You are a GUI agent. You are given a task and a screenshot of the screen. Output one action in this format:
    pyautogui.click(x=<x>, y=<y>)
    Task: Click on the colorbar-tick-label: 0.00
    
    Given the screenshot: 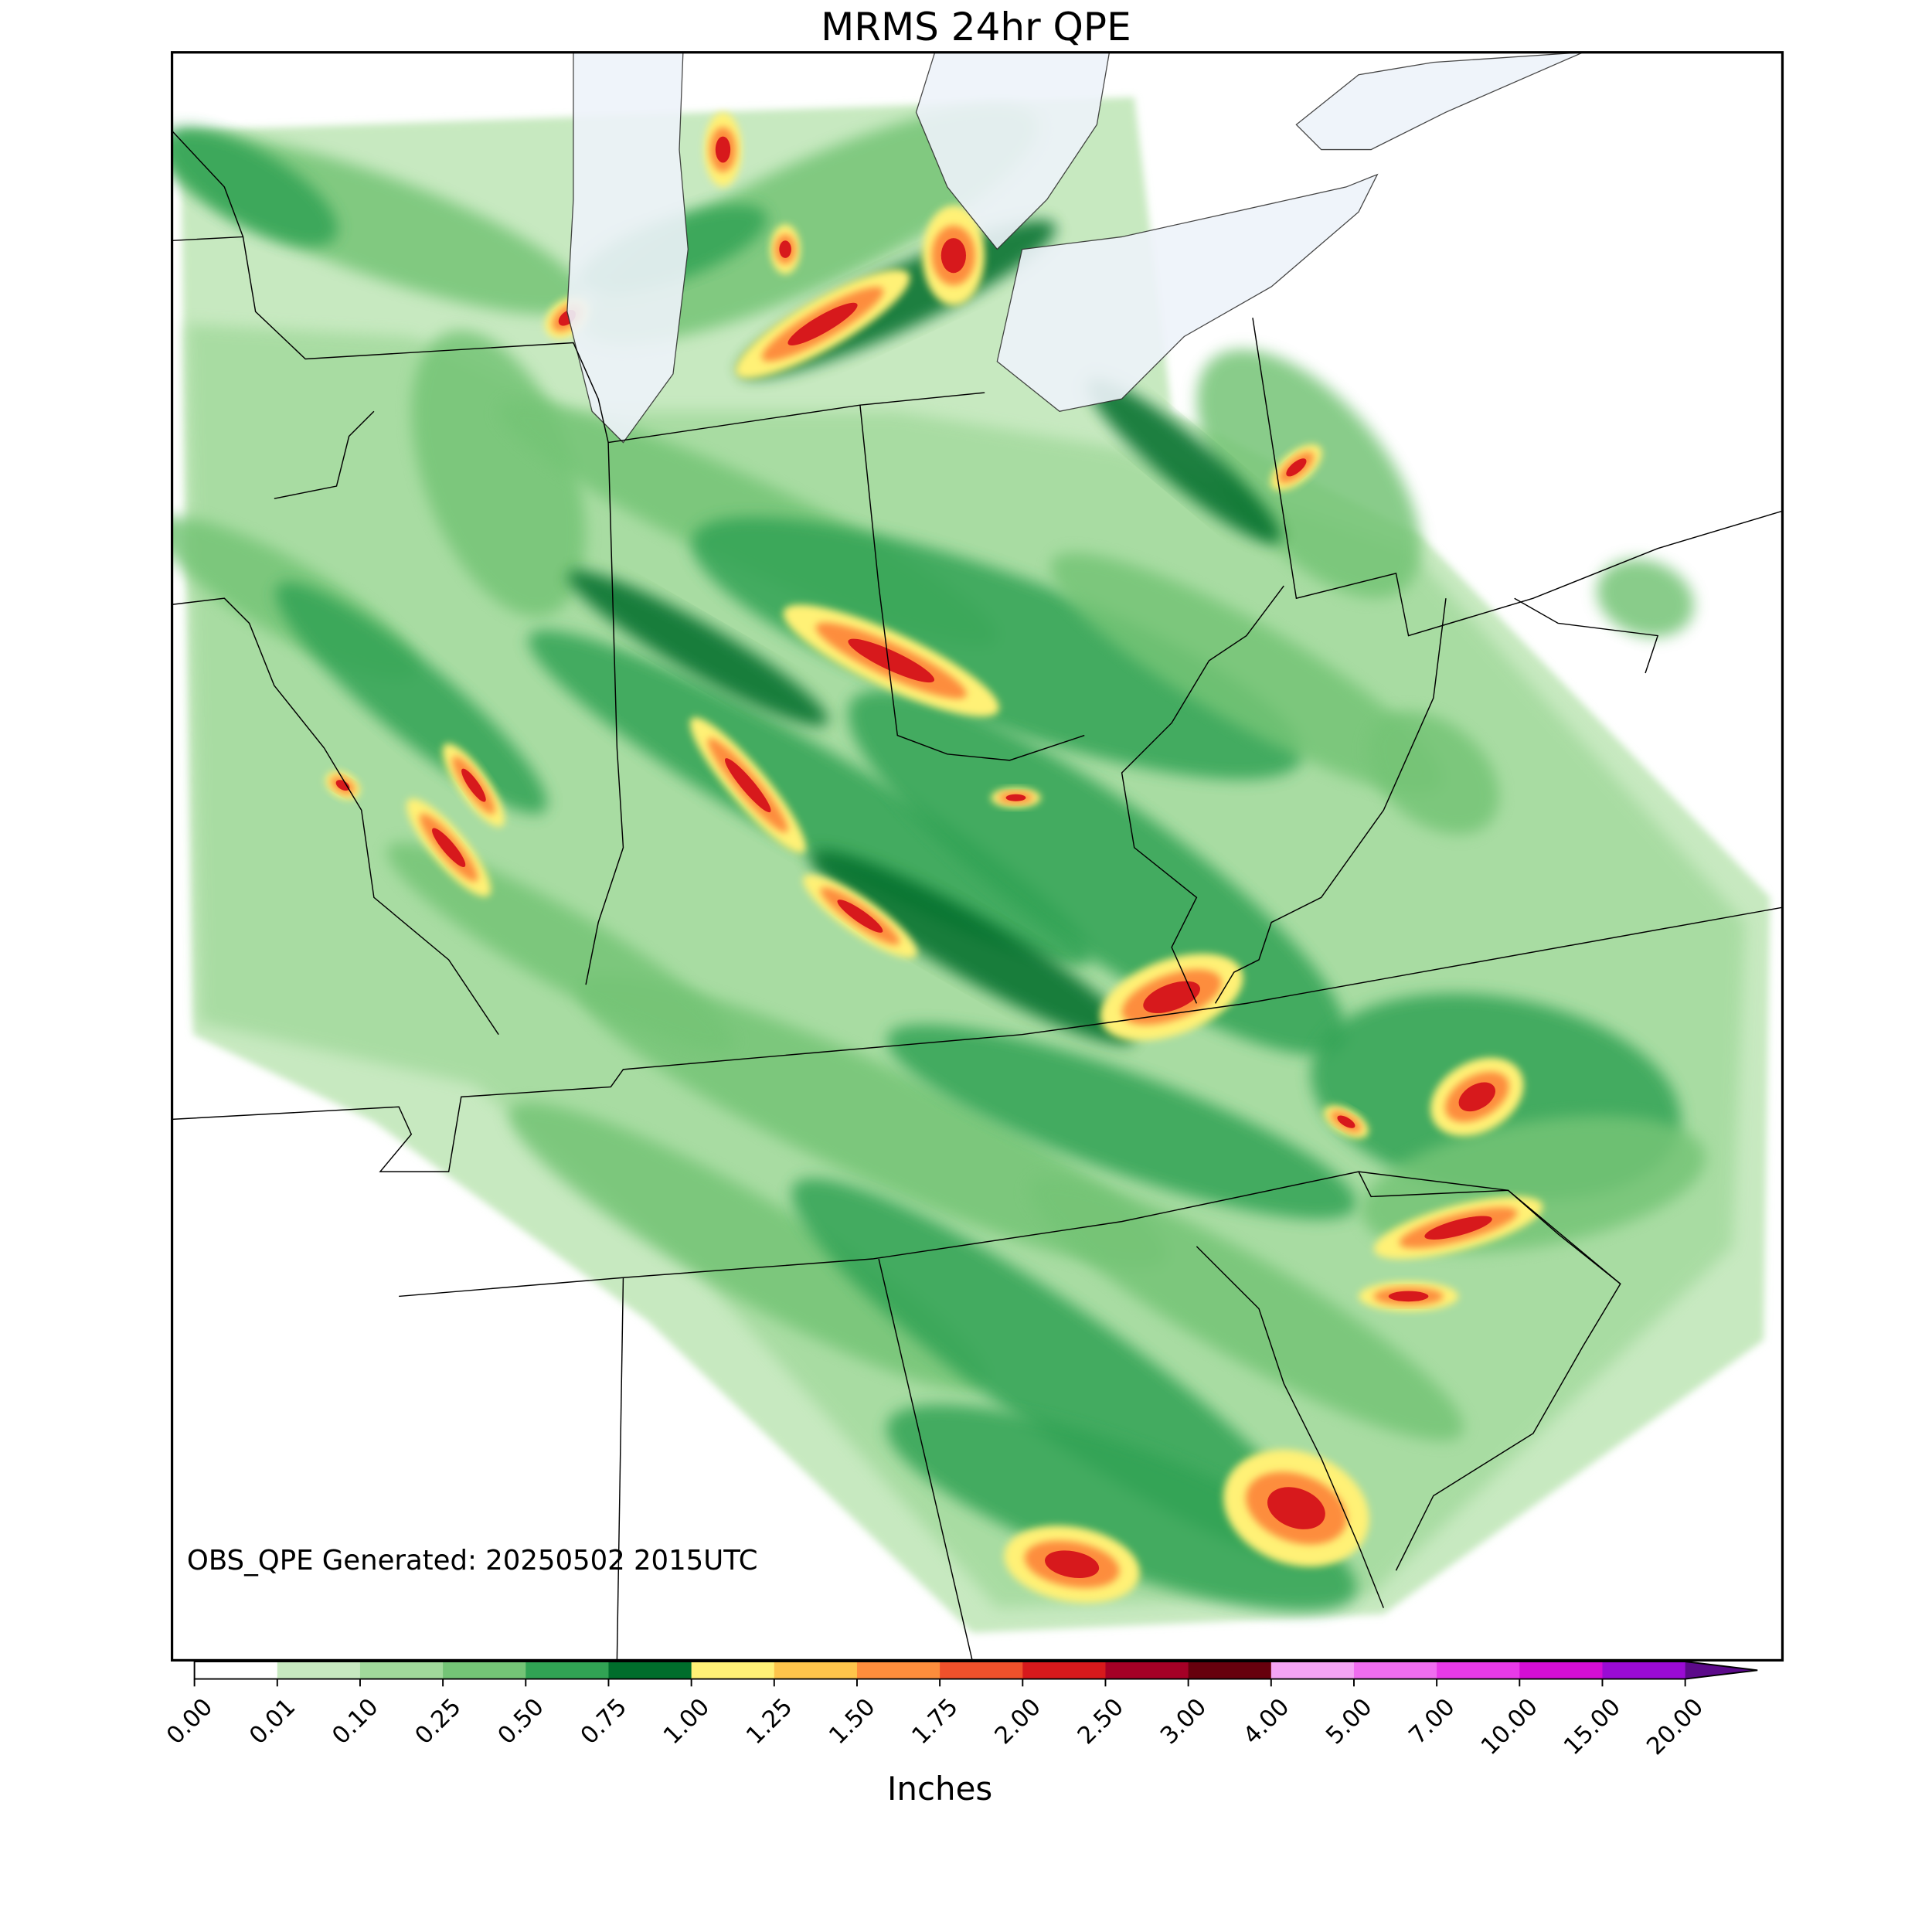 What is the action you would take?
    pyautogui.click(x=190, y=1722)
    